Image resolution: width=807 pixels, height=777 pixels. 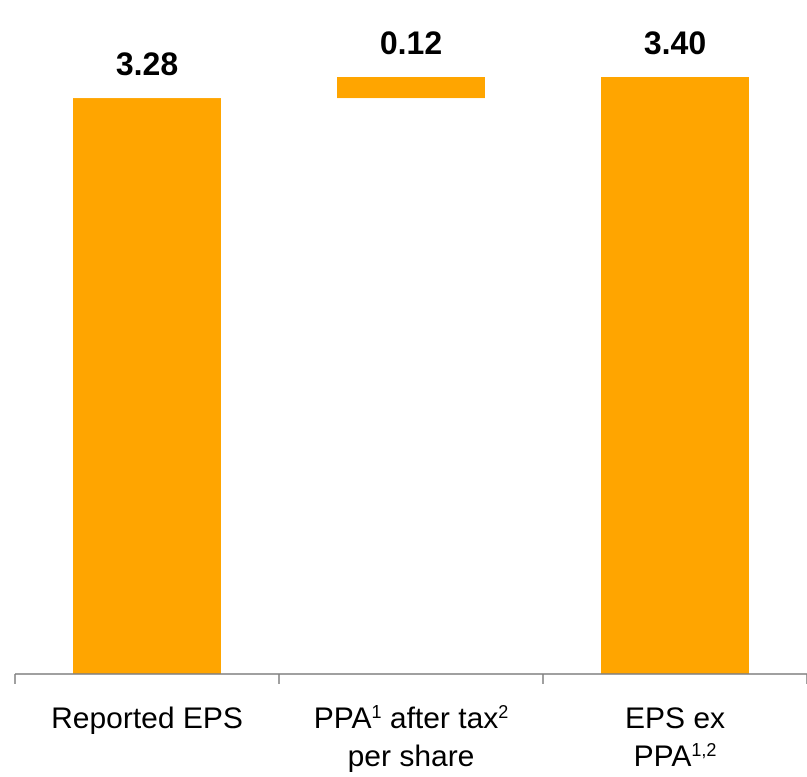 What do you see at coordinates (675, 718) in the screenshot?
I see `category-label-3: EPS ex` at bounding box center [675, 718].